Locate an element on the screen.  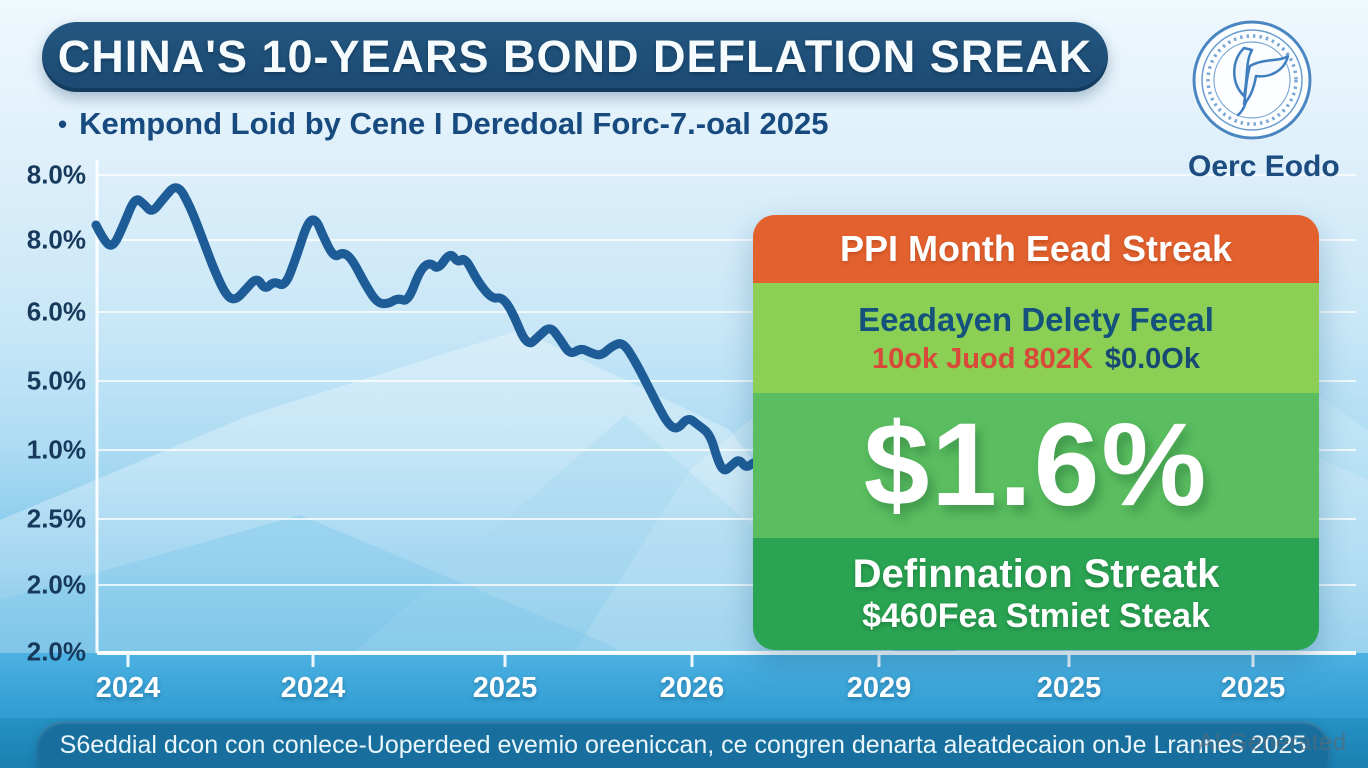
y-tick-label: 6.0% is located at coordinates (56, 311).